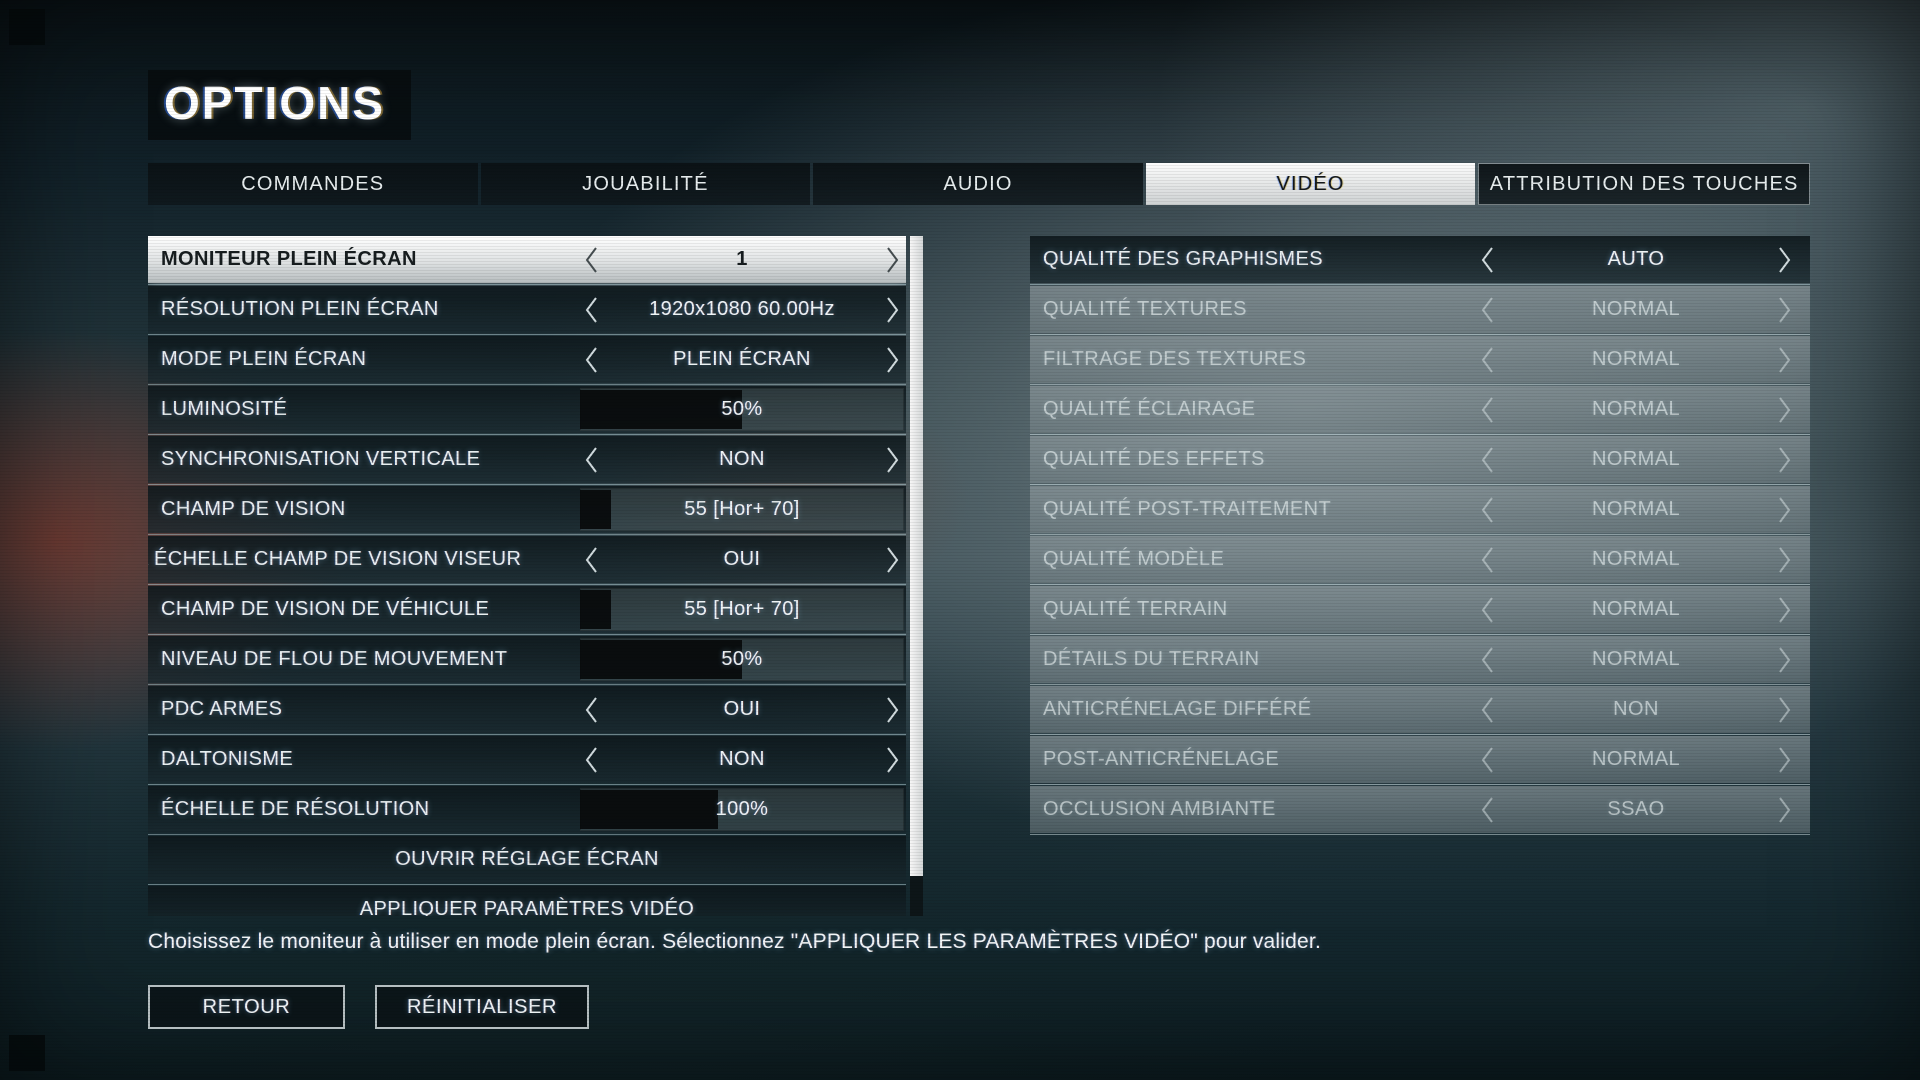 This screenshot has height=1080, width=1920. I want to click on row-qualite-modele: QUALITÉ MODÈLE NORMAL, so click(1420, 560).